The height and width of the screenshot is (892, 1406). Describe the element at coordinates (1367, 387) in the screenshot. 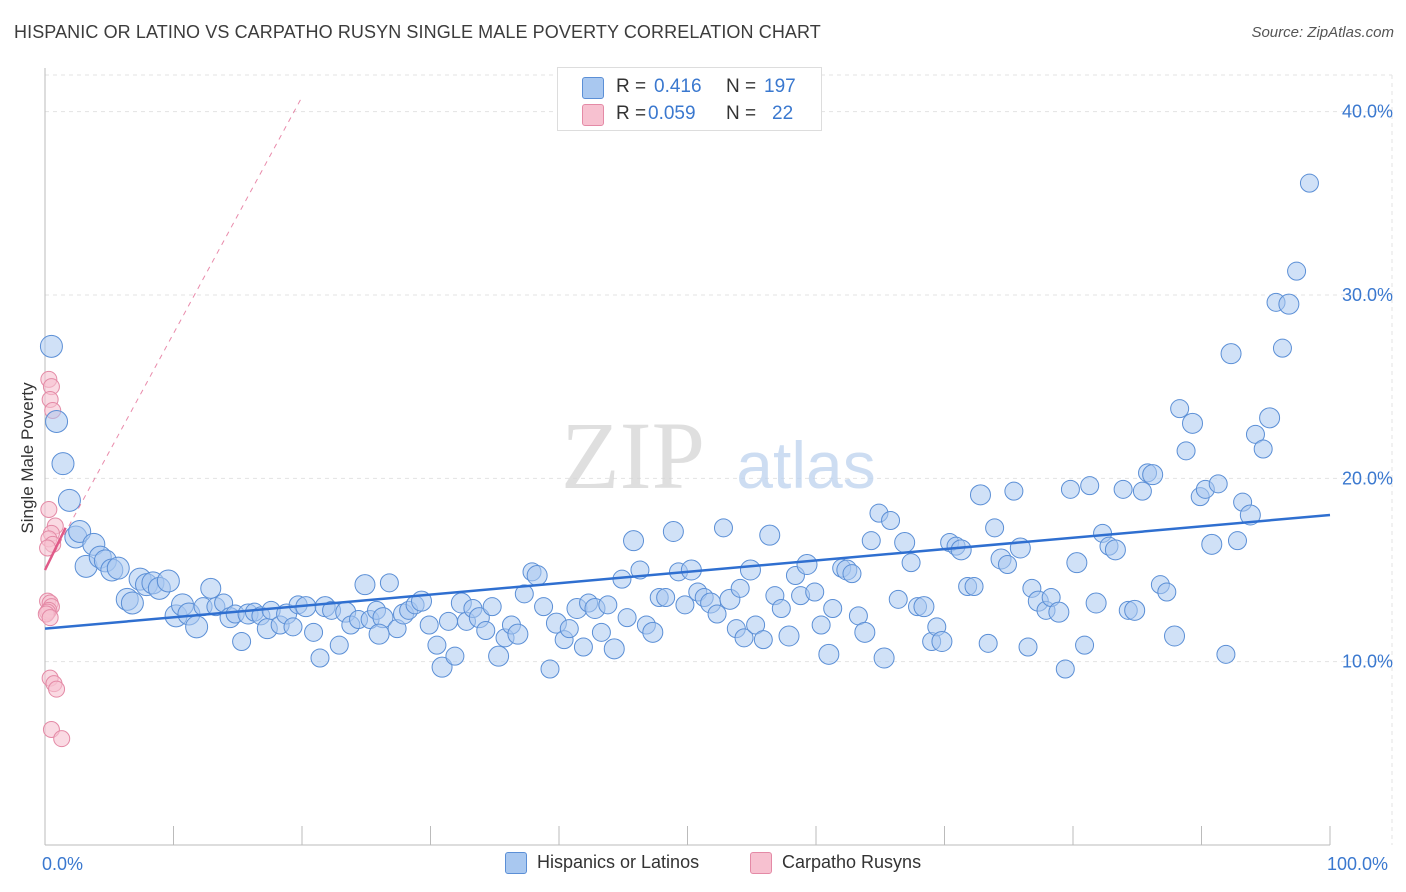

I see `y-tick-labels: 10.0% 20.0% 30.0% 40.0%` at that location.